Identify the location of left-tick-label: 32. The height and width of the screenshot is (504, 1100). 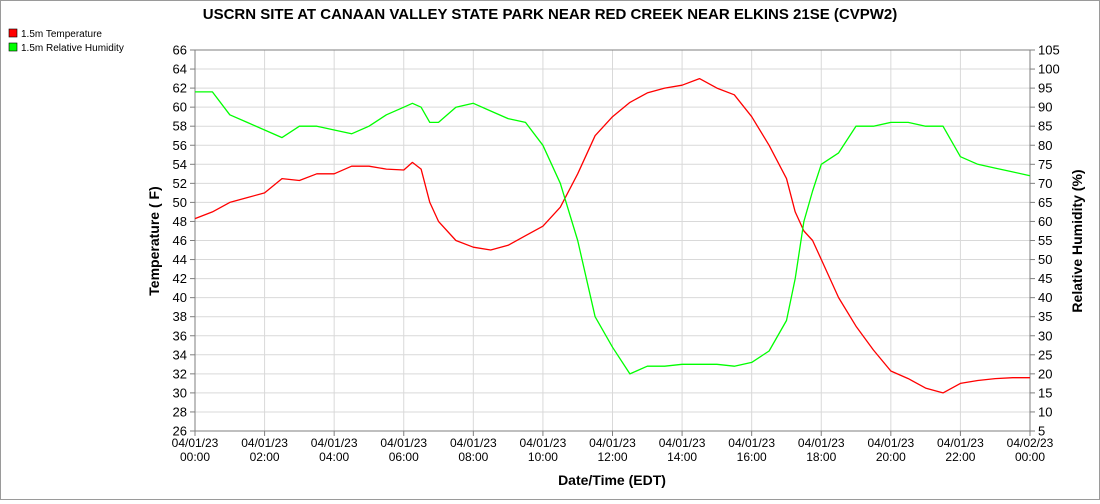
(180, 373).